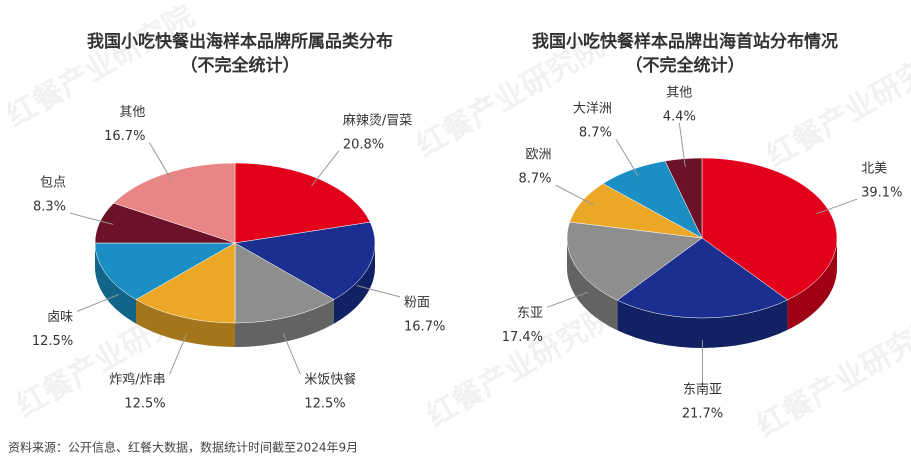 This screenshot has height=466, width=911. I want to click on slice-label: 北美, so click(874, 169).